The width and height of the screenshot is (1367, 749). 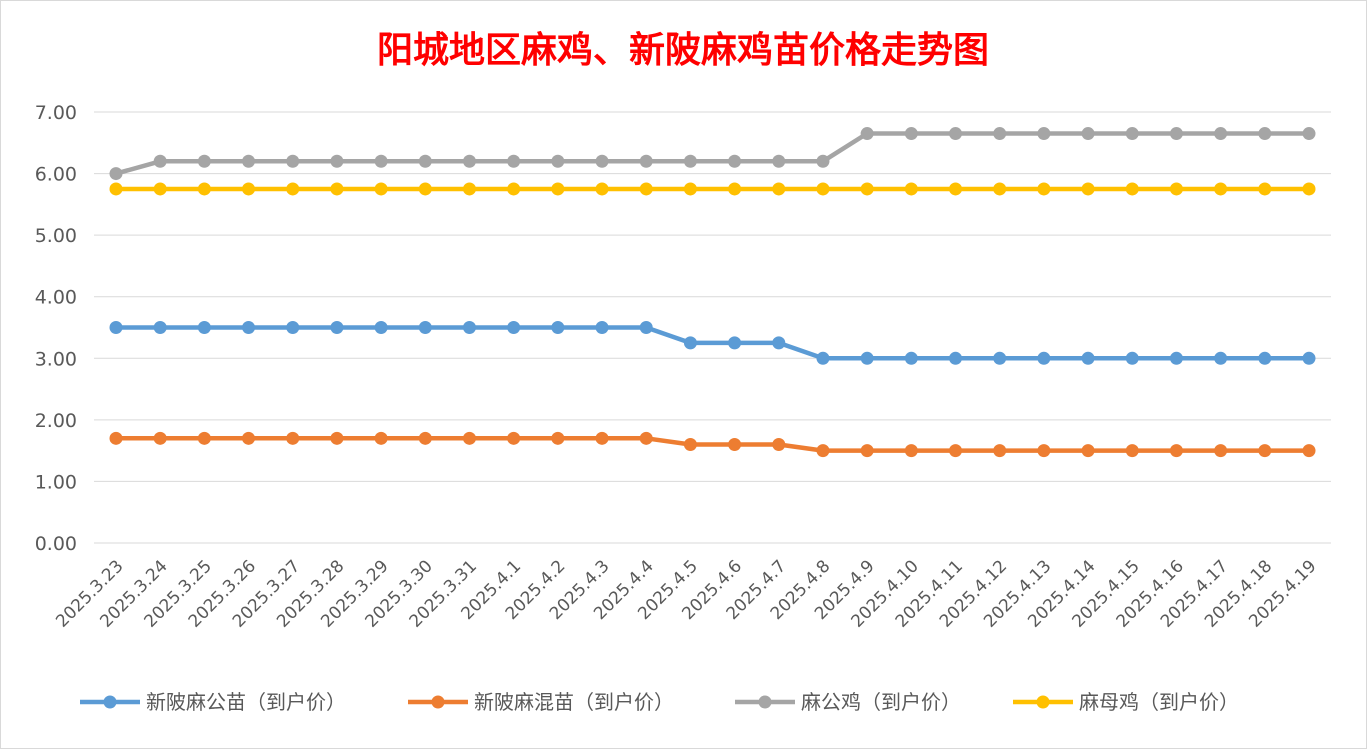 What do you see at coordinates (881, 702) in the screenshot?
I see `legend-label: 麻公鸡（到户价）` at bounding box center [881, 702].